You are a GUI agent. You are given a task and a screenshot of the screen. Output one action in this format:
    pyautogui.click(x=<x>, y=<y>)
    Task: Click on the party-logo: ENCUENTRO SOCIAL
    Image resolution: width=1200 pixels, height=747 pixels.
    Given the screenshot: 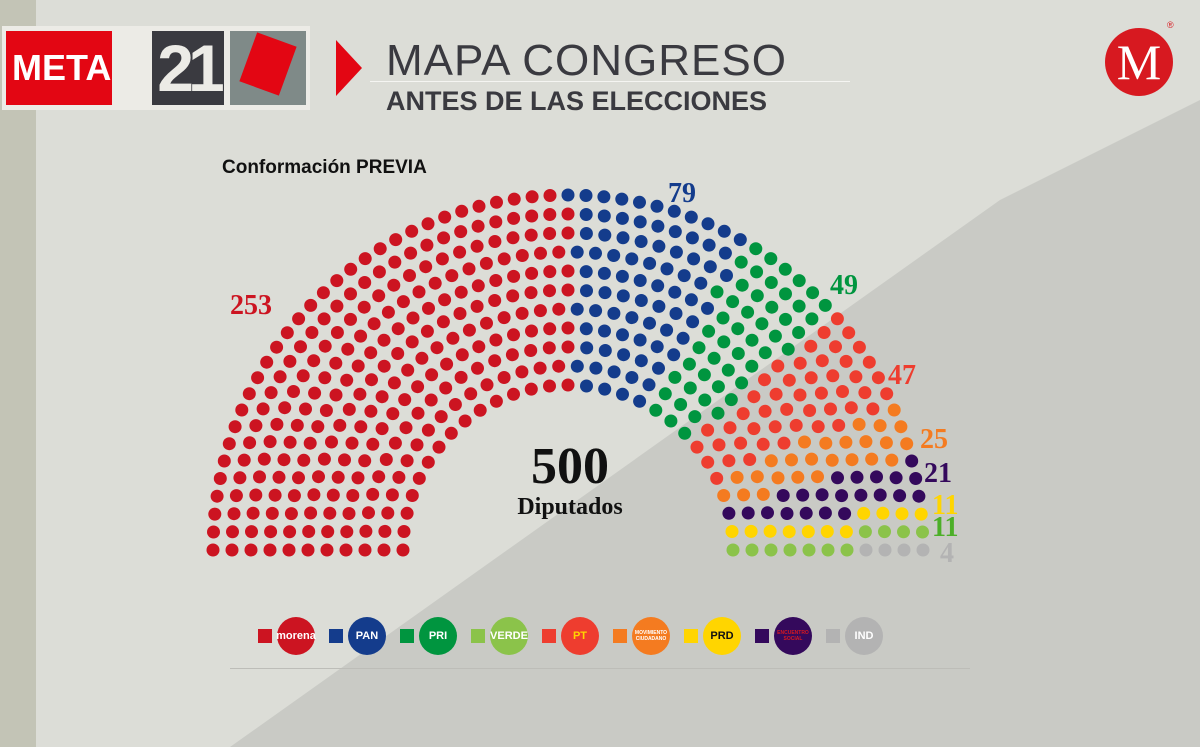 What is the action you would take?
    pyautogui.click(x=793, y=636)
    